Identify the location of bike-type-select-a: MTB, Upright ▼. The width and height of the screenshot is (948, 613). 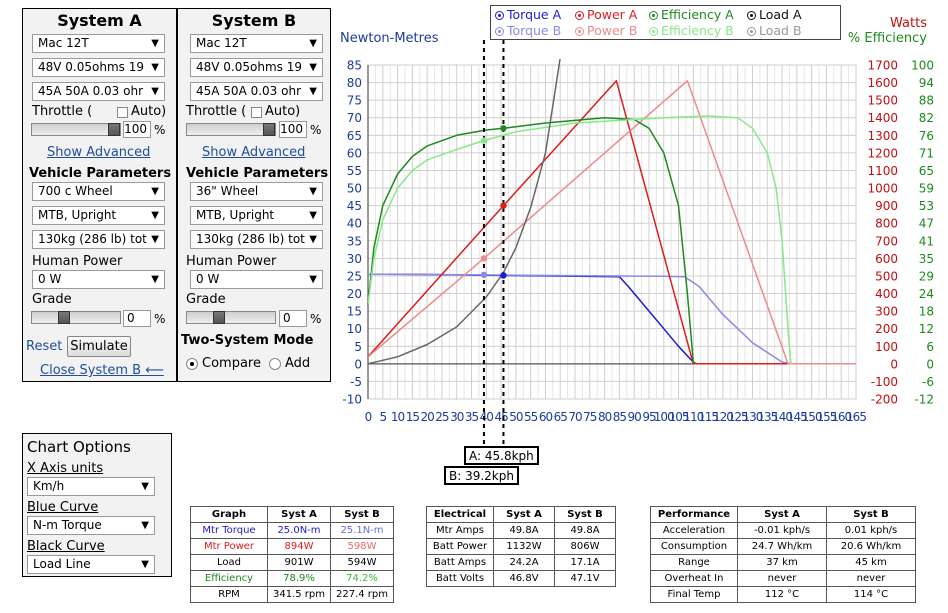
(98, 215).